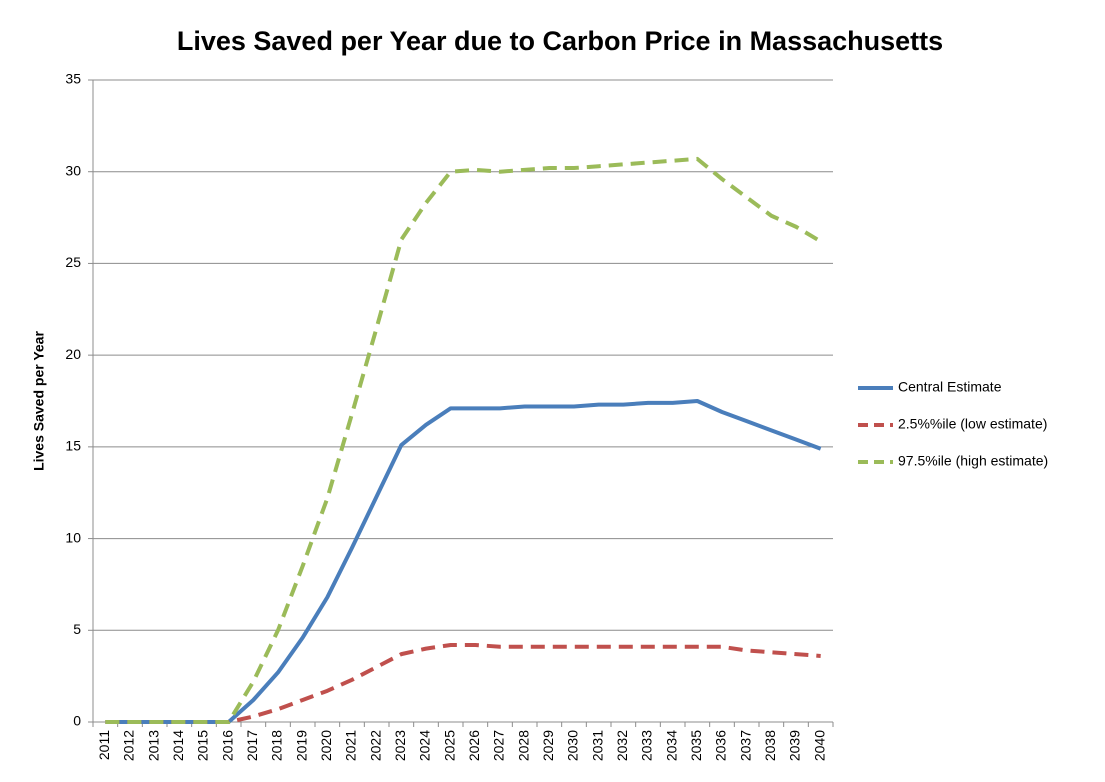 This screenshot has height=782, width=1105. I want to click on x-tick-label: 2036, so click(721, 745).